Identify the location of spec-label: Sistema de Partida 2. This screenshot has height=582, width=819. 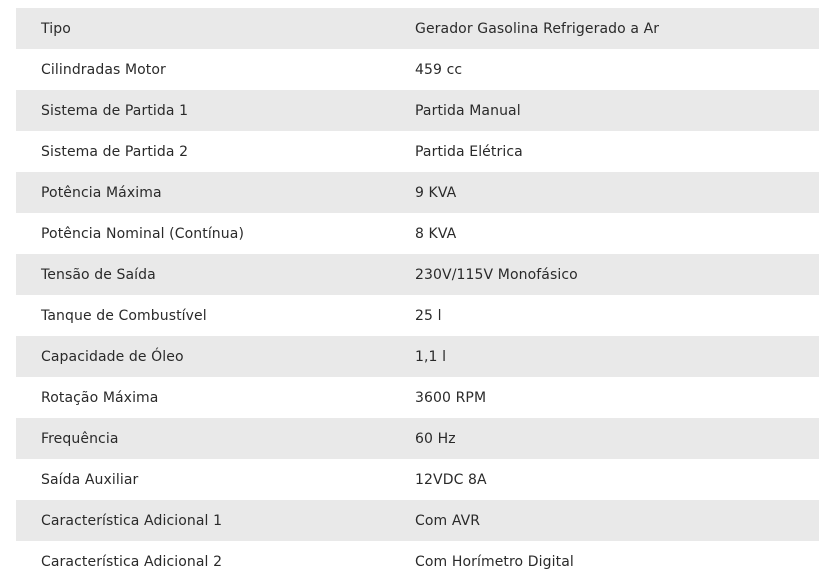
(115, 151).